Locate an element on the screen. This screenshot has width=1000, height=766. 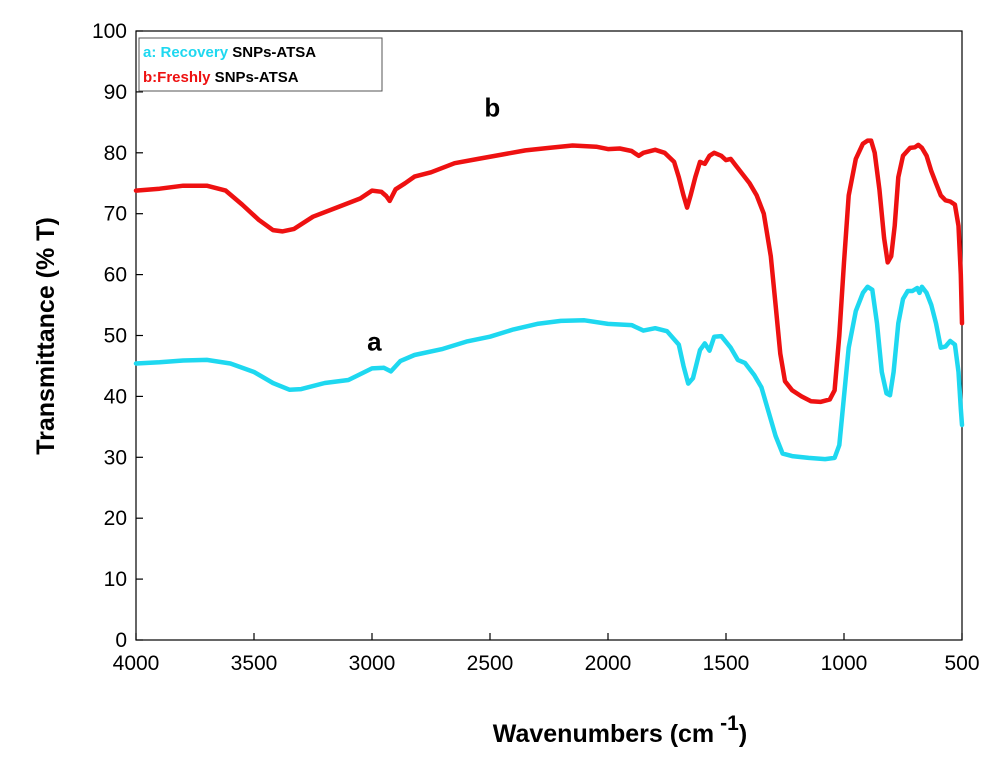
y-tick-label: 90 is located at coordinates (115, 92).